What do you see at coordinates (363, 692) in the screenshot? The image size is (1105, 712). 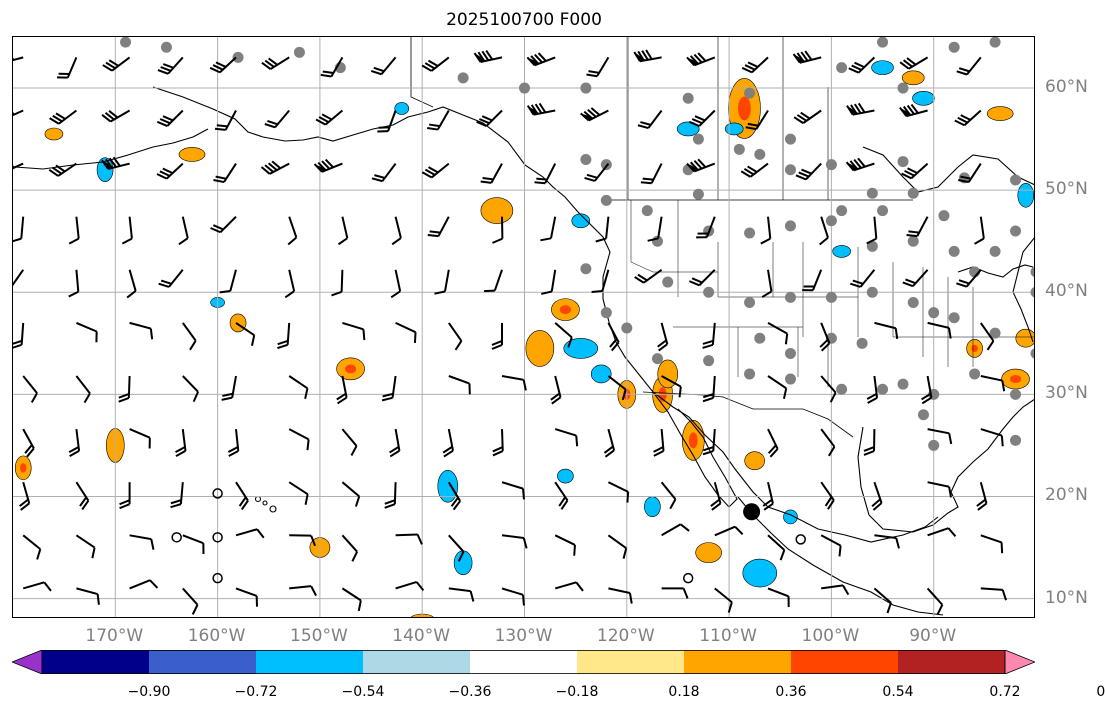 I see `colorbar-tick-label: −0.54` at bounding box center [363, 692].